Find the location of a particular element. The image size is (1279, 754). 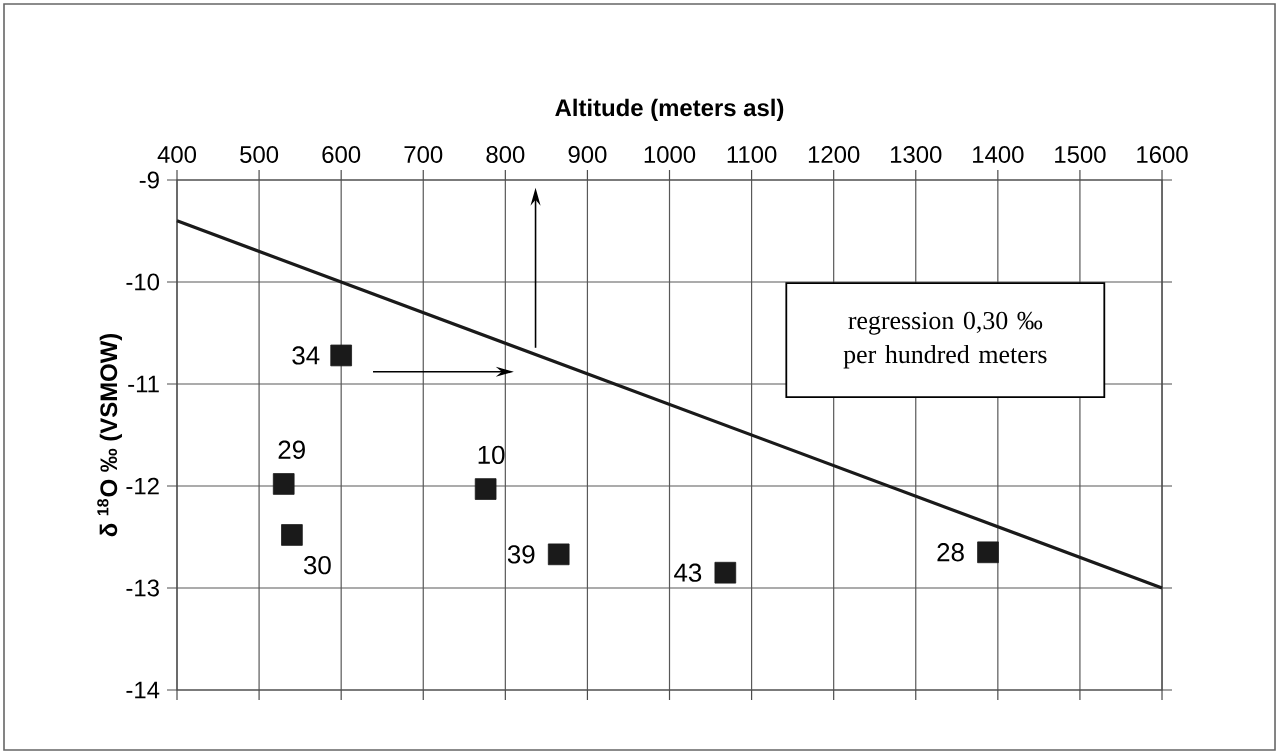

x-tick-label: 700 is located at coordinates (423, 154).